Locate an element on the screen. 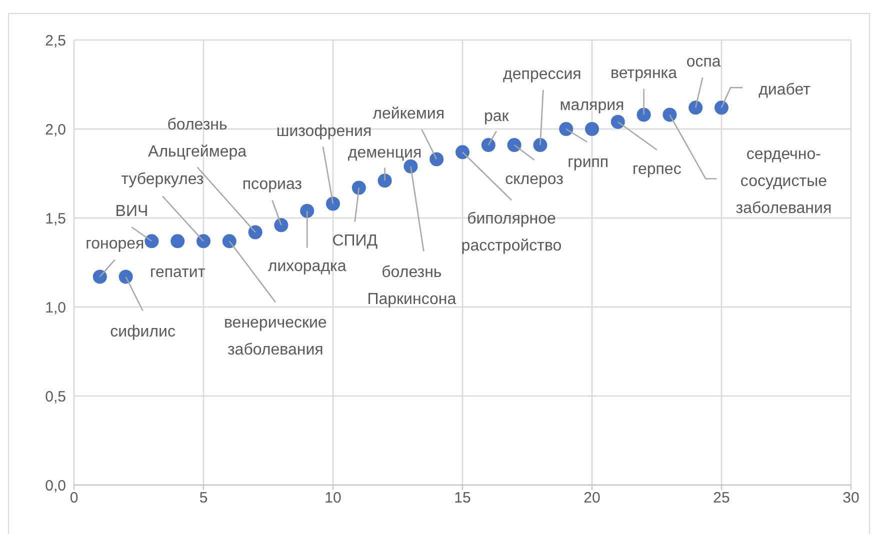 Image resolution: width=876 pixels, height=534 pixels. y-tick-label: 1,0 is located at coordinates (55, 307).